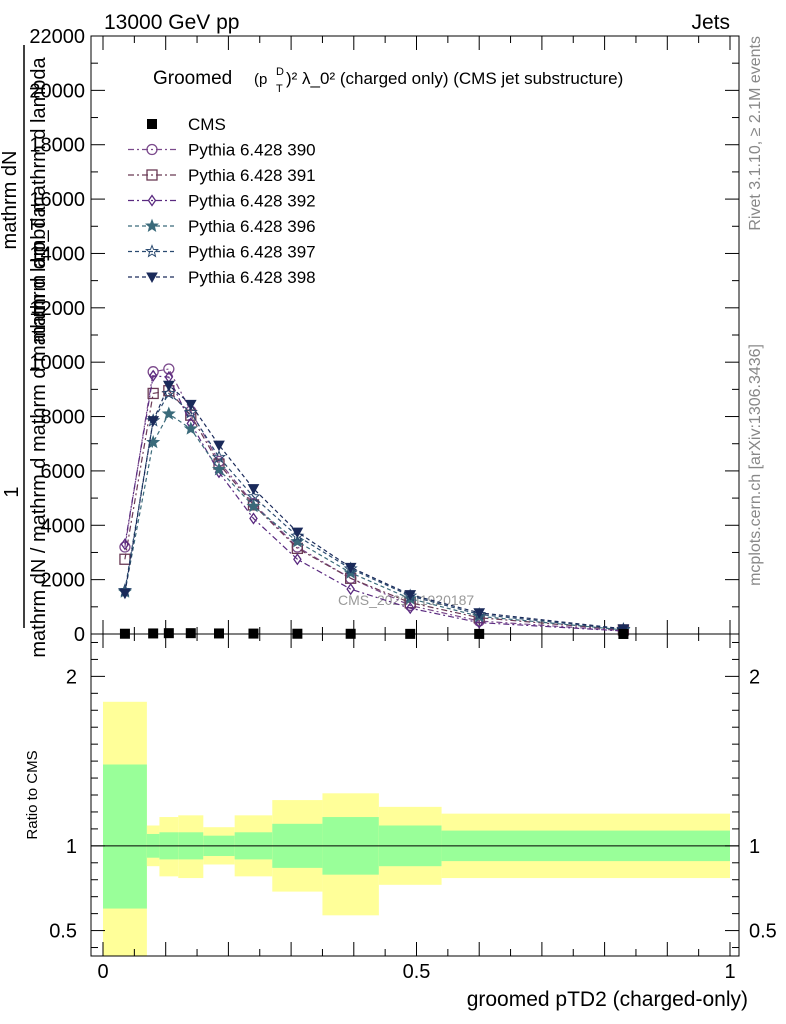 The image size is (786, 1024). Describe the element at coordinates (71, 677) in the screenshot. I see `ratio-y-tick-label: 2` at that location.